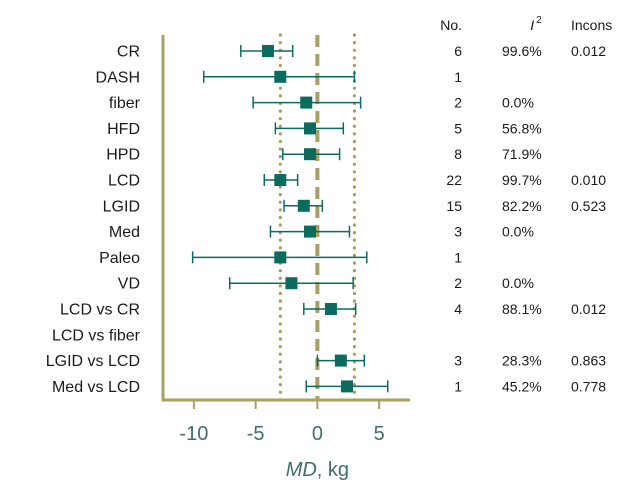  I want to click on header-no: No., so click(451, 25).